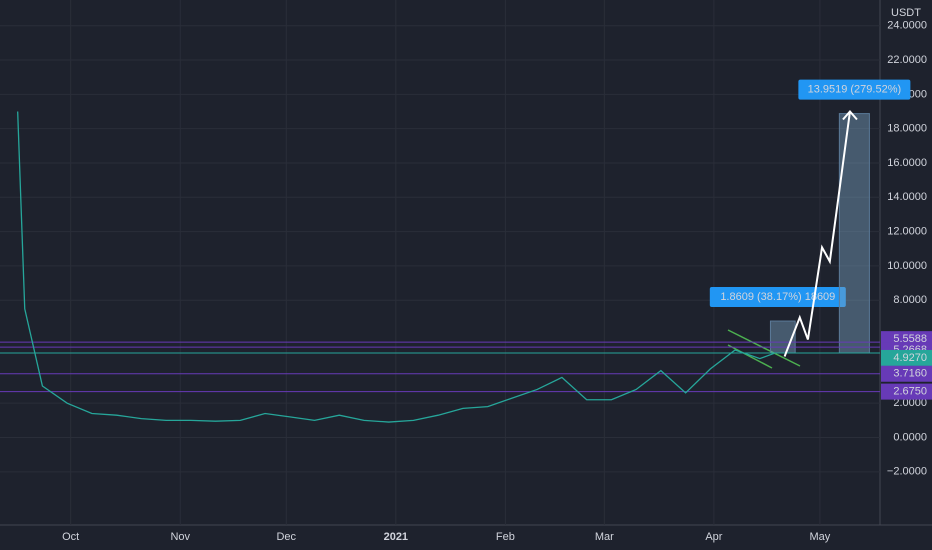 Image resolution: width=932 pixels, height=550 pixels. I want to click on y-tick-label: 0.0000, so click(910, 437).